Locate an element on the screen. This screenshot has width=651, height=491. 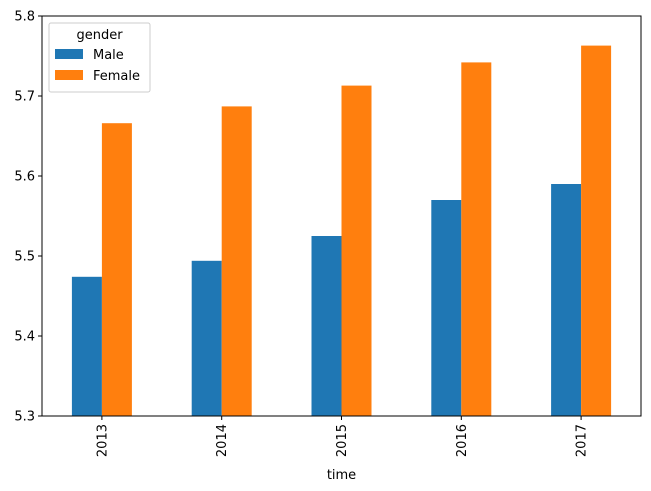
x-axis-title: time is located at coordinates (341, 475).